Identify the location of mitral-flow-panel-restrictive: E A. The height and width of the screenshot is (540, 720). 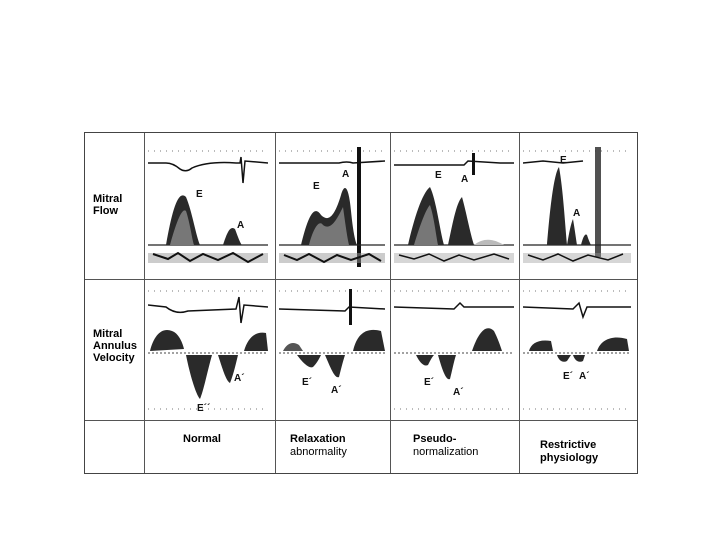
(577, 205).